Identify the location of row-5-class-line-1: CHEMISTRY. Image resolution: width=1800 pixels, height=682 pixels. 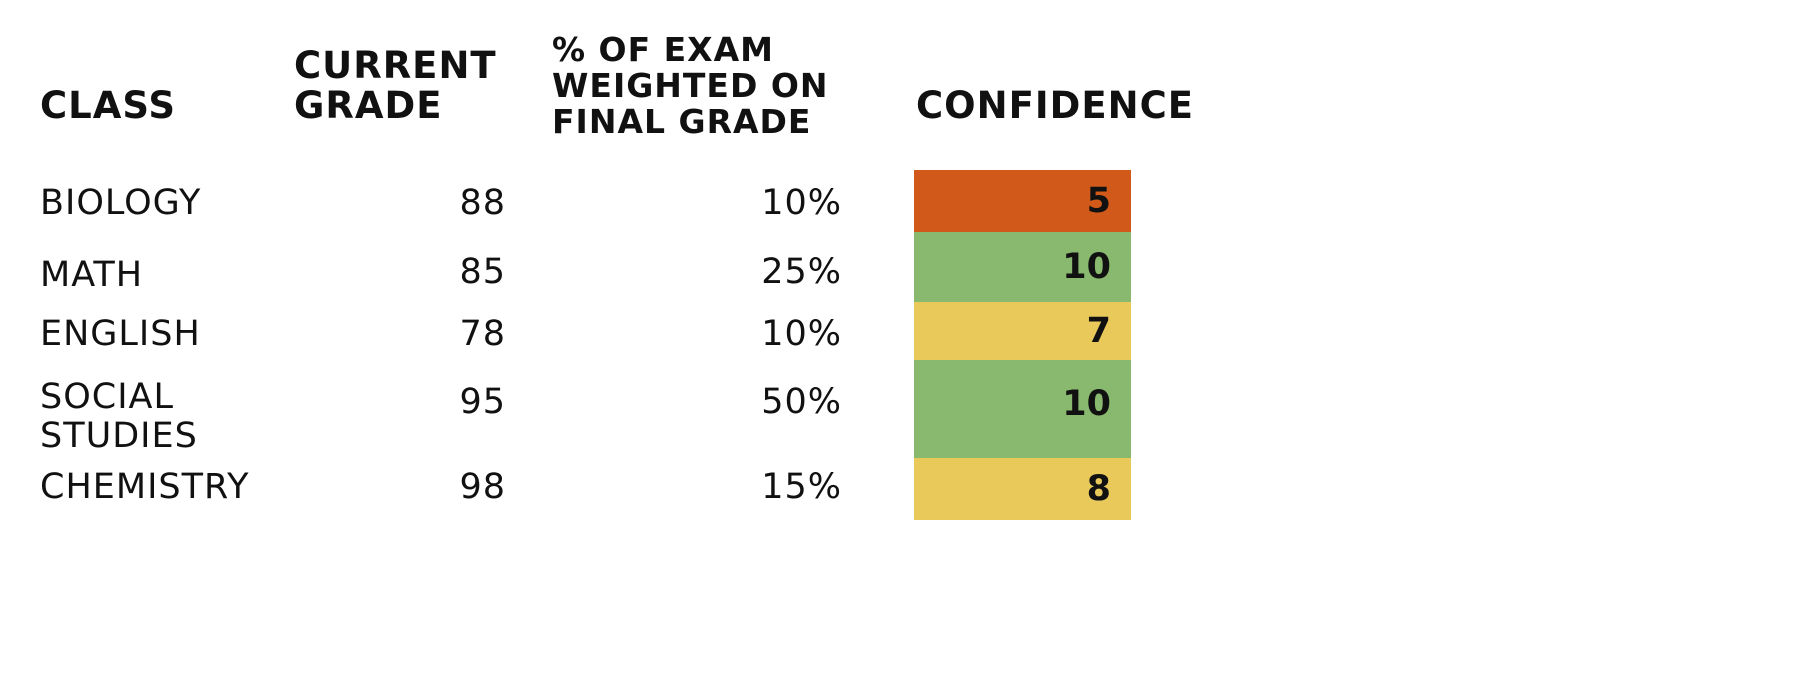
(145, 487).